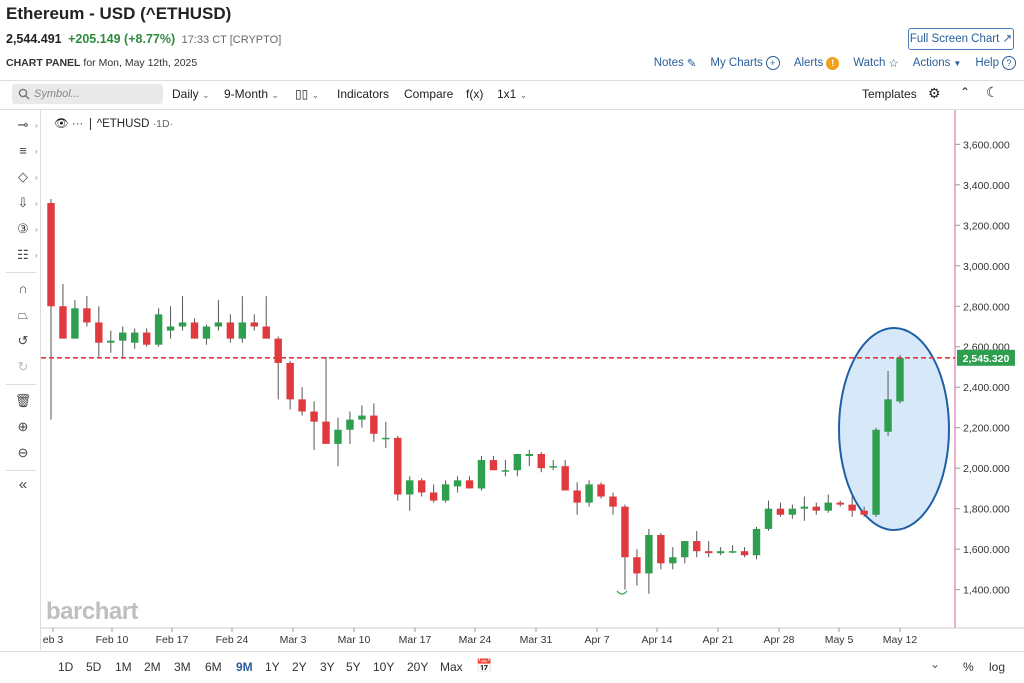 The image size is (1024, 683). What do you see at coordinates (251, 94) in the screenshot?
I see `period-select: 9-Month ⌄` at bounding box center [251, 94].